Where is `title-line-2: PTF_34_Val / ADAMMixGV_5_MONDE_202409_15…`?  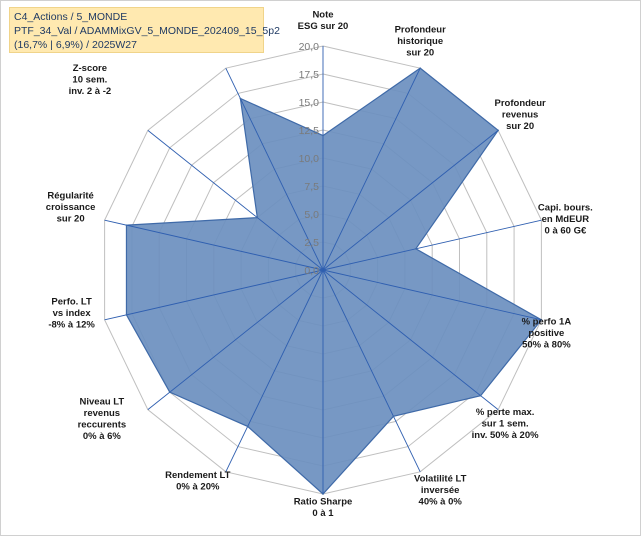 title-line-2: PTF_34_Val / ADAMMixGV_5_MONDE_202409_15… is located at coordinates (147, 31).